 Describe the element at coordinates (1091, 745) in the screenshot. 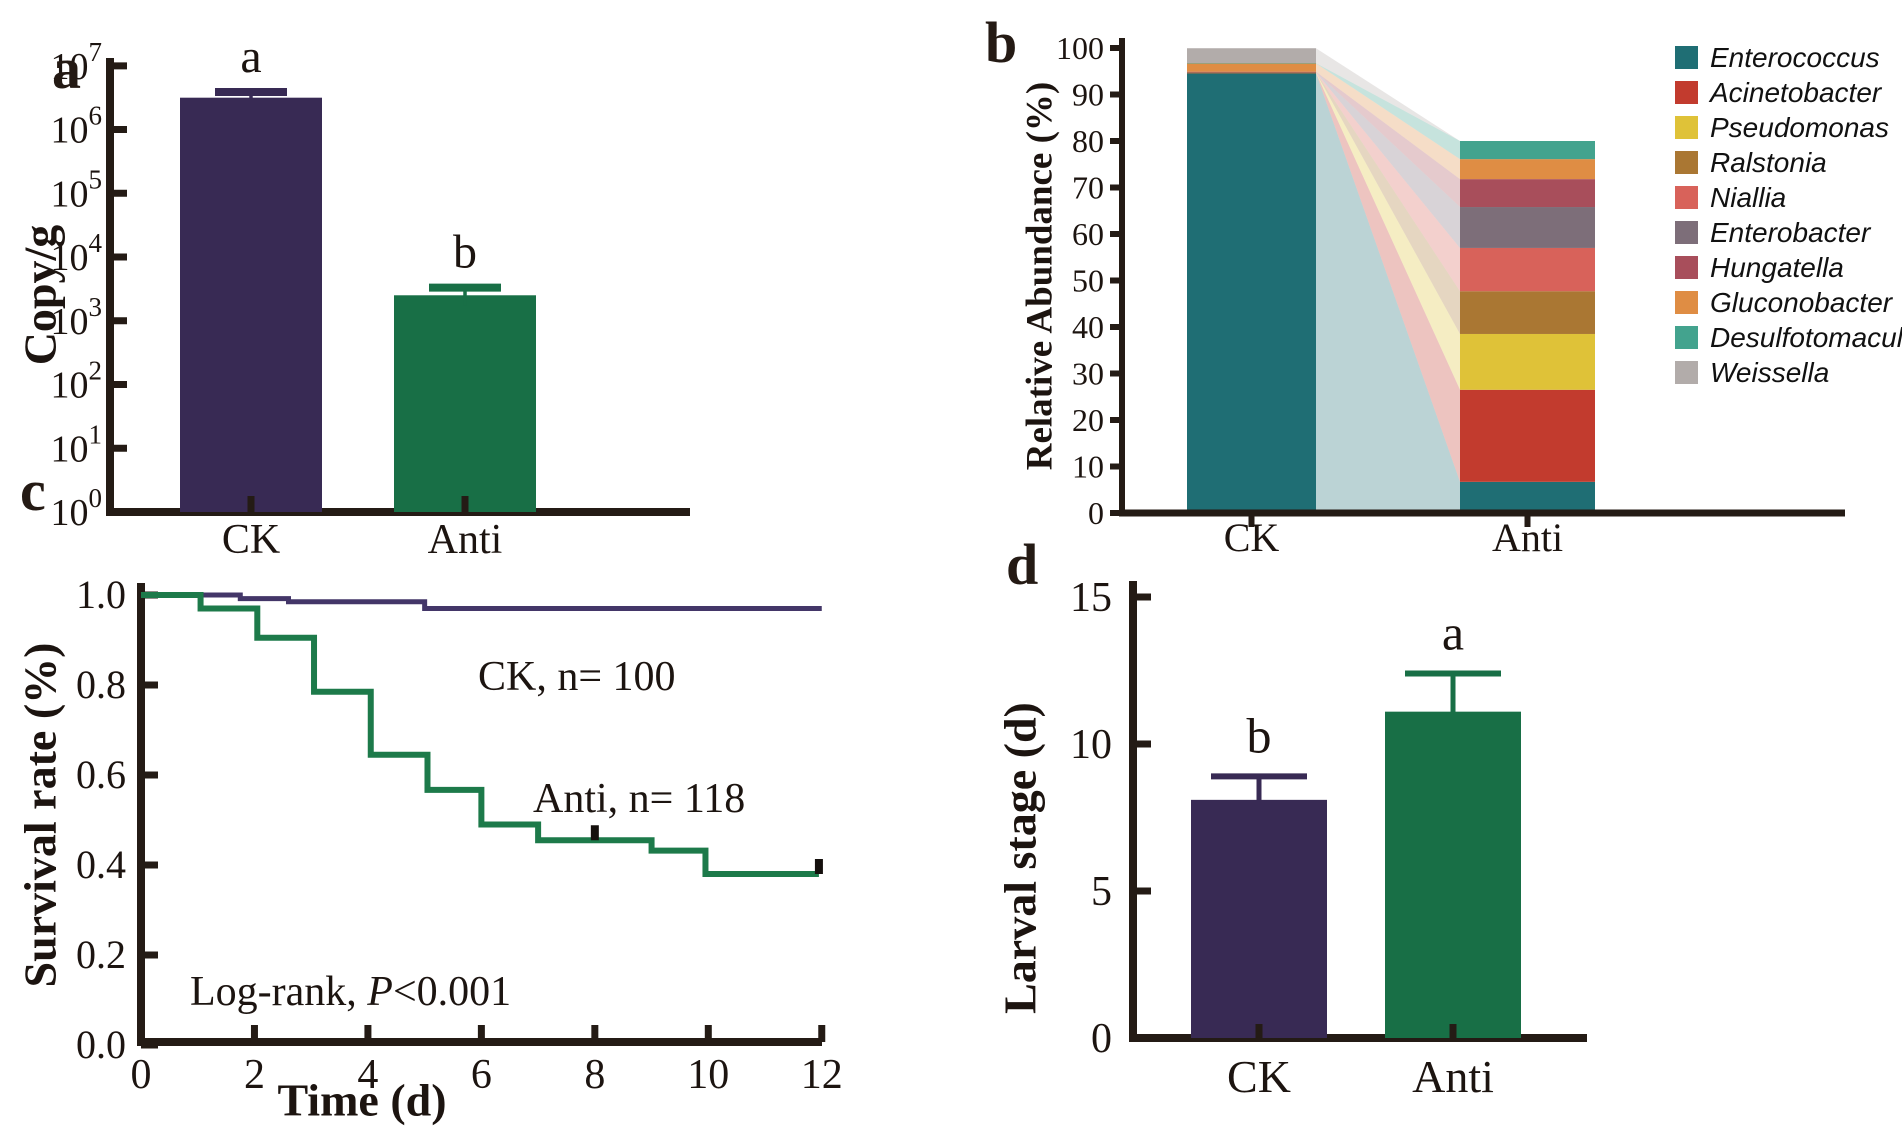

I see `panel-d-ytick-label: 10` at that location.